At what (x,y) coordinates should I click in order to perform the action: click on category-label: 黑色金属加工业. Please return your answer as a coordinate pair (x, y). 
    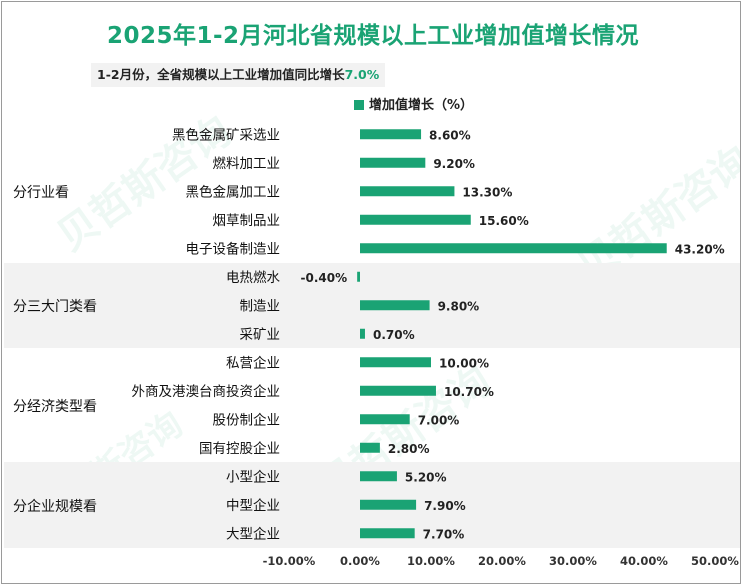
    Looking at the image, I should click on (233, 191).